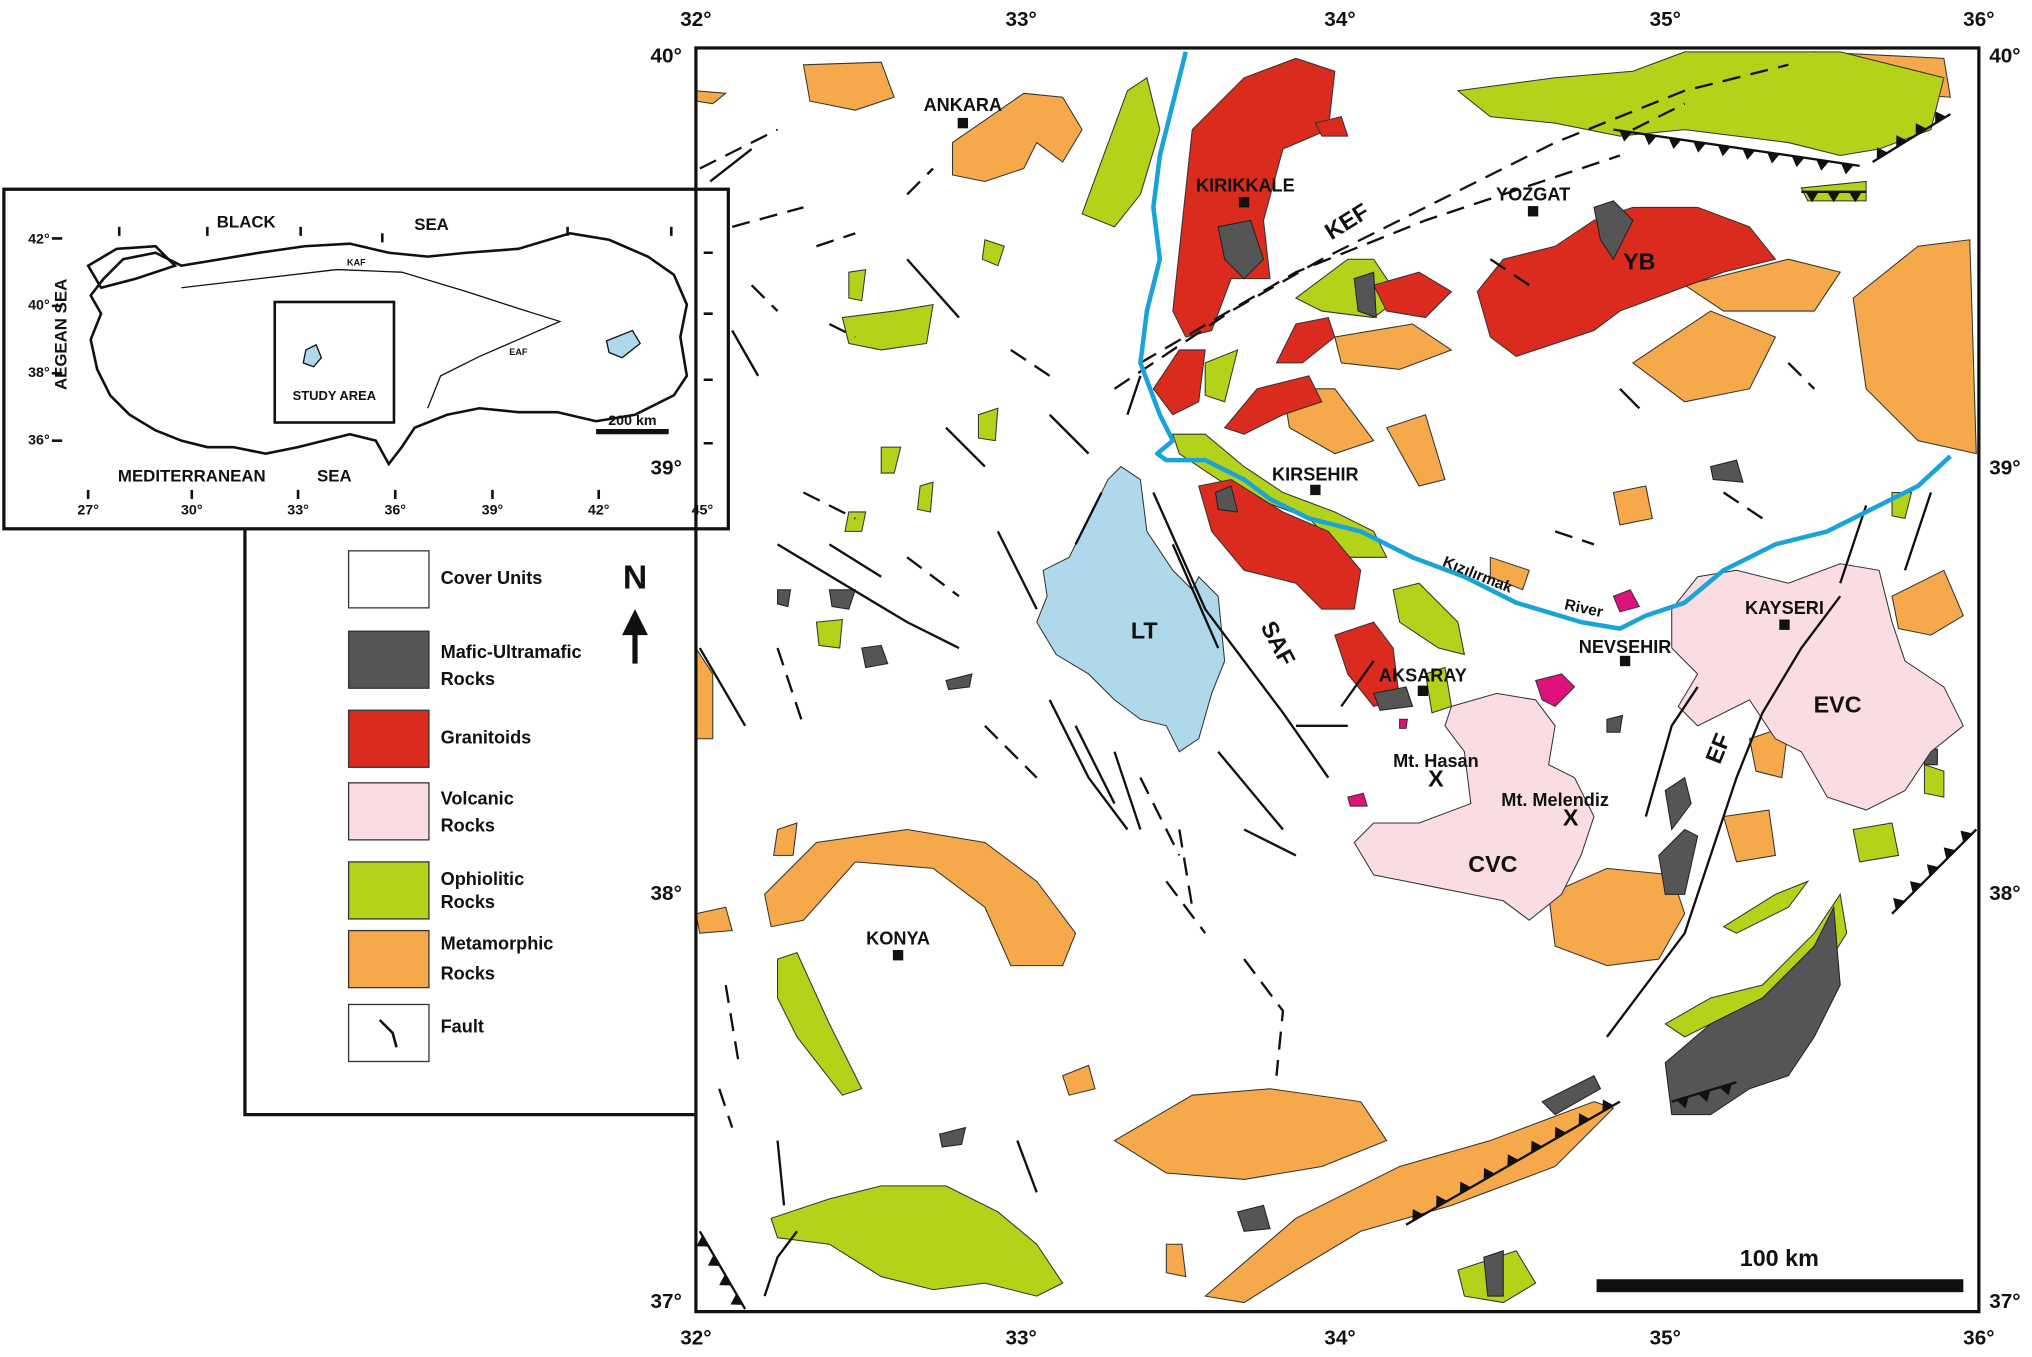 The image size is (2032, 1357). What do you see at coordinates (1817, 687) in the screenshot?
I see `volcanic-rocks-part` at bounding box center [1817, 687].